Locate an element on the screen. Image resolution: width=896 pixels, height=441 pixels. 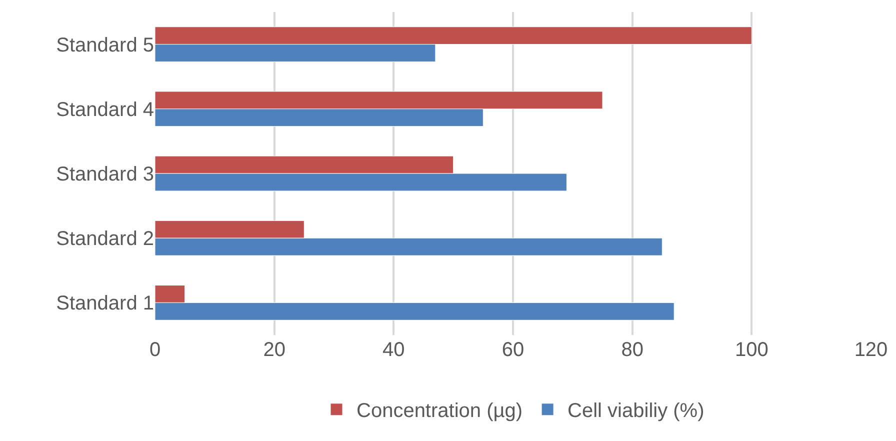
y-tick-label: Standard 3 is located at coordinates (105, 175).